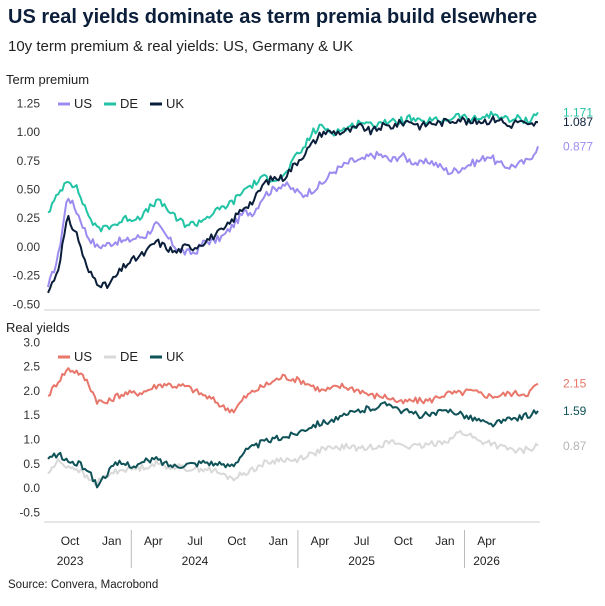 This screenshot has height=606, width=605. Describe the element at coordinates (29, 512) in the screenshot. I see `y-tick-label: -0.5` at that location.